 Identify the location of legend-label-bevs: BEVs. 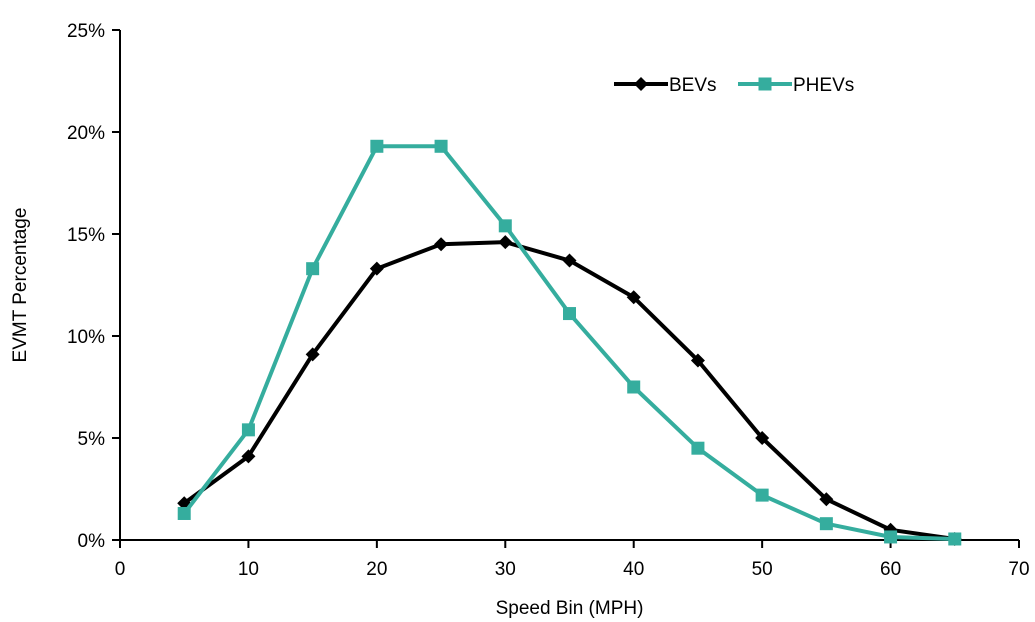
(693, 85).